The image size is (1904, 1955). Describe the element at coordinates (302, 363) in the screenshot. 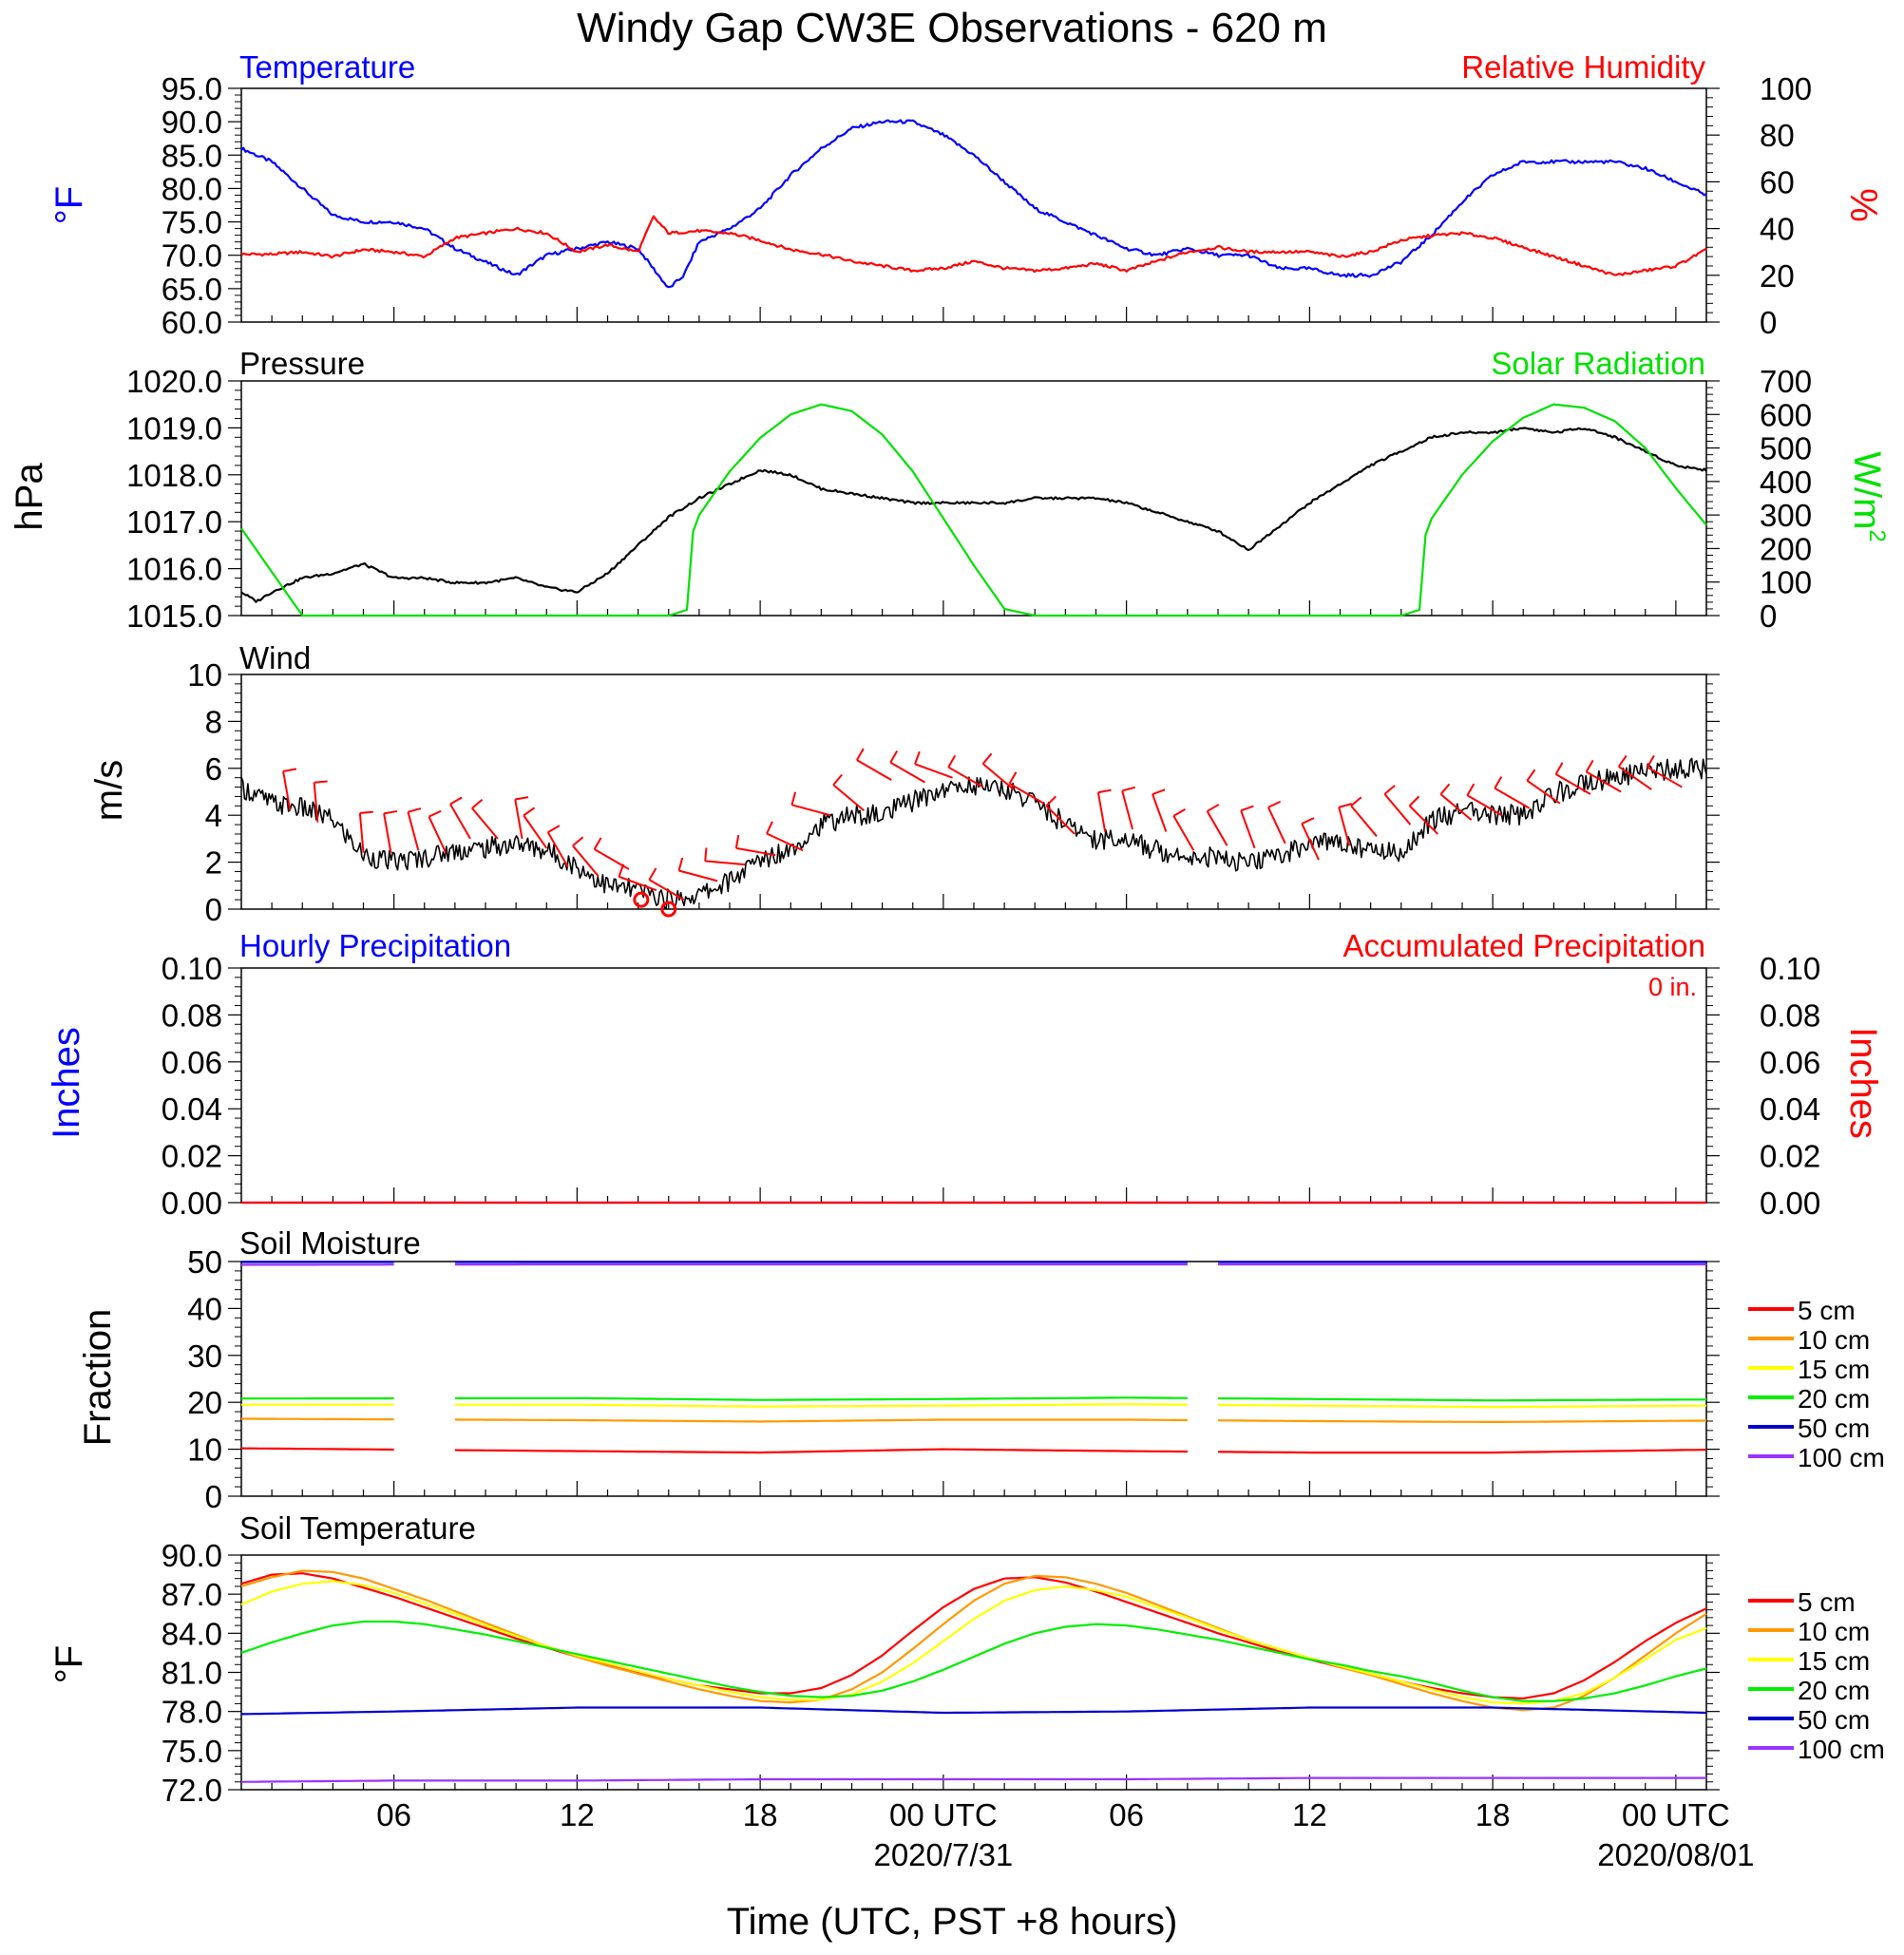

I see `panel-title-pressure: Pressure` at that location.